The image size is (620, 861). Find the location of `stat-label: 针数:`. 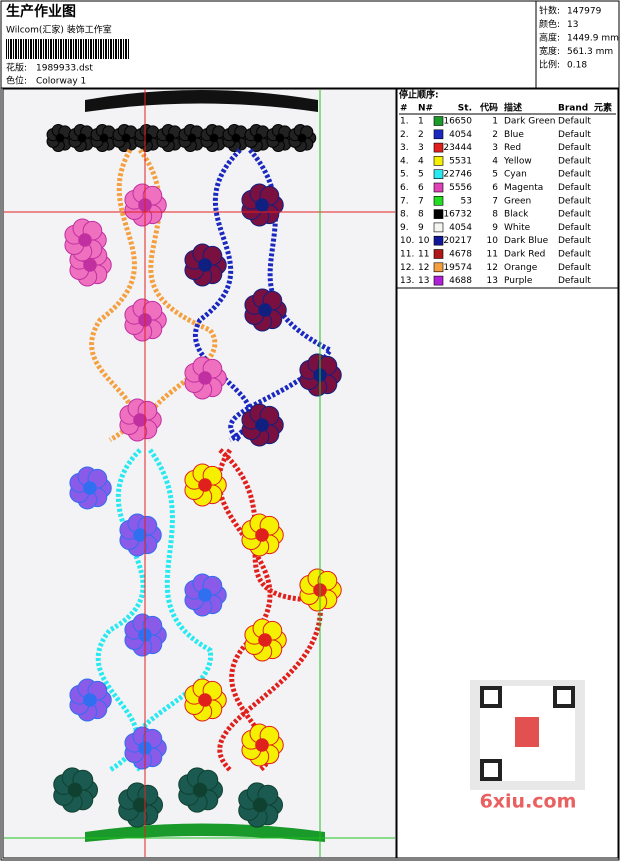

stat-label: 针数: is located at coordinates (549, 11).